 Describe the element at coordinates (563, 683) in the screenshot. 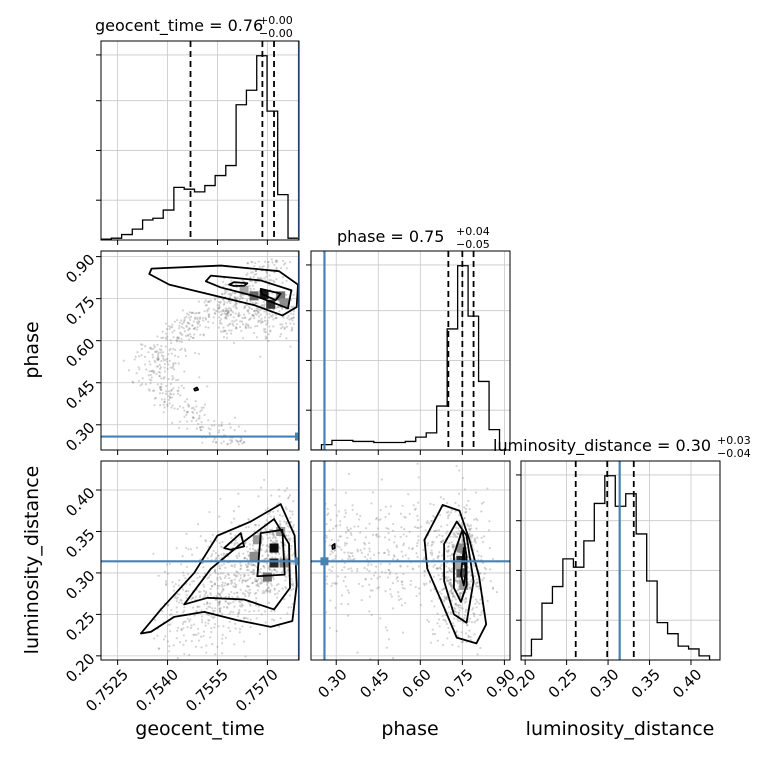

I see `x-tick-label: 0.25` at that location.